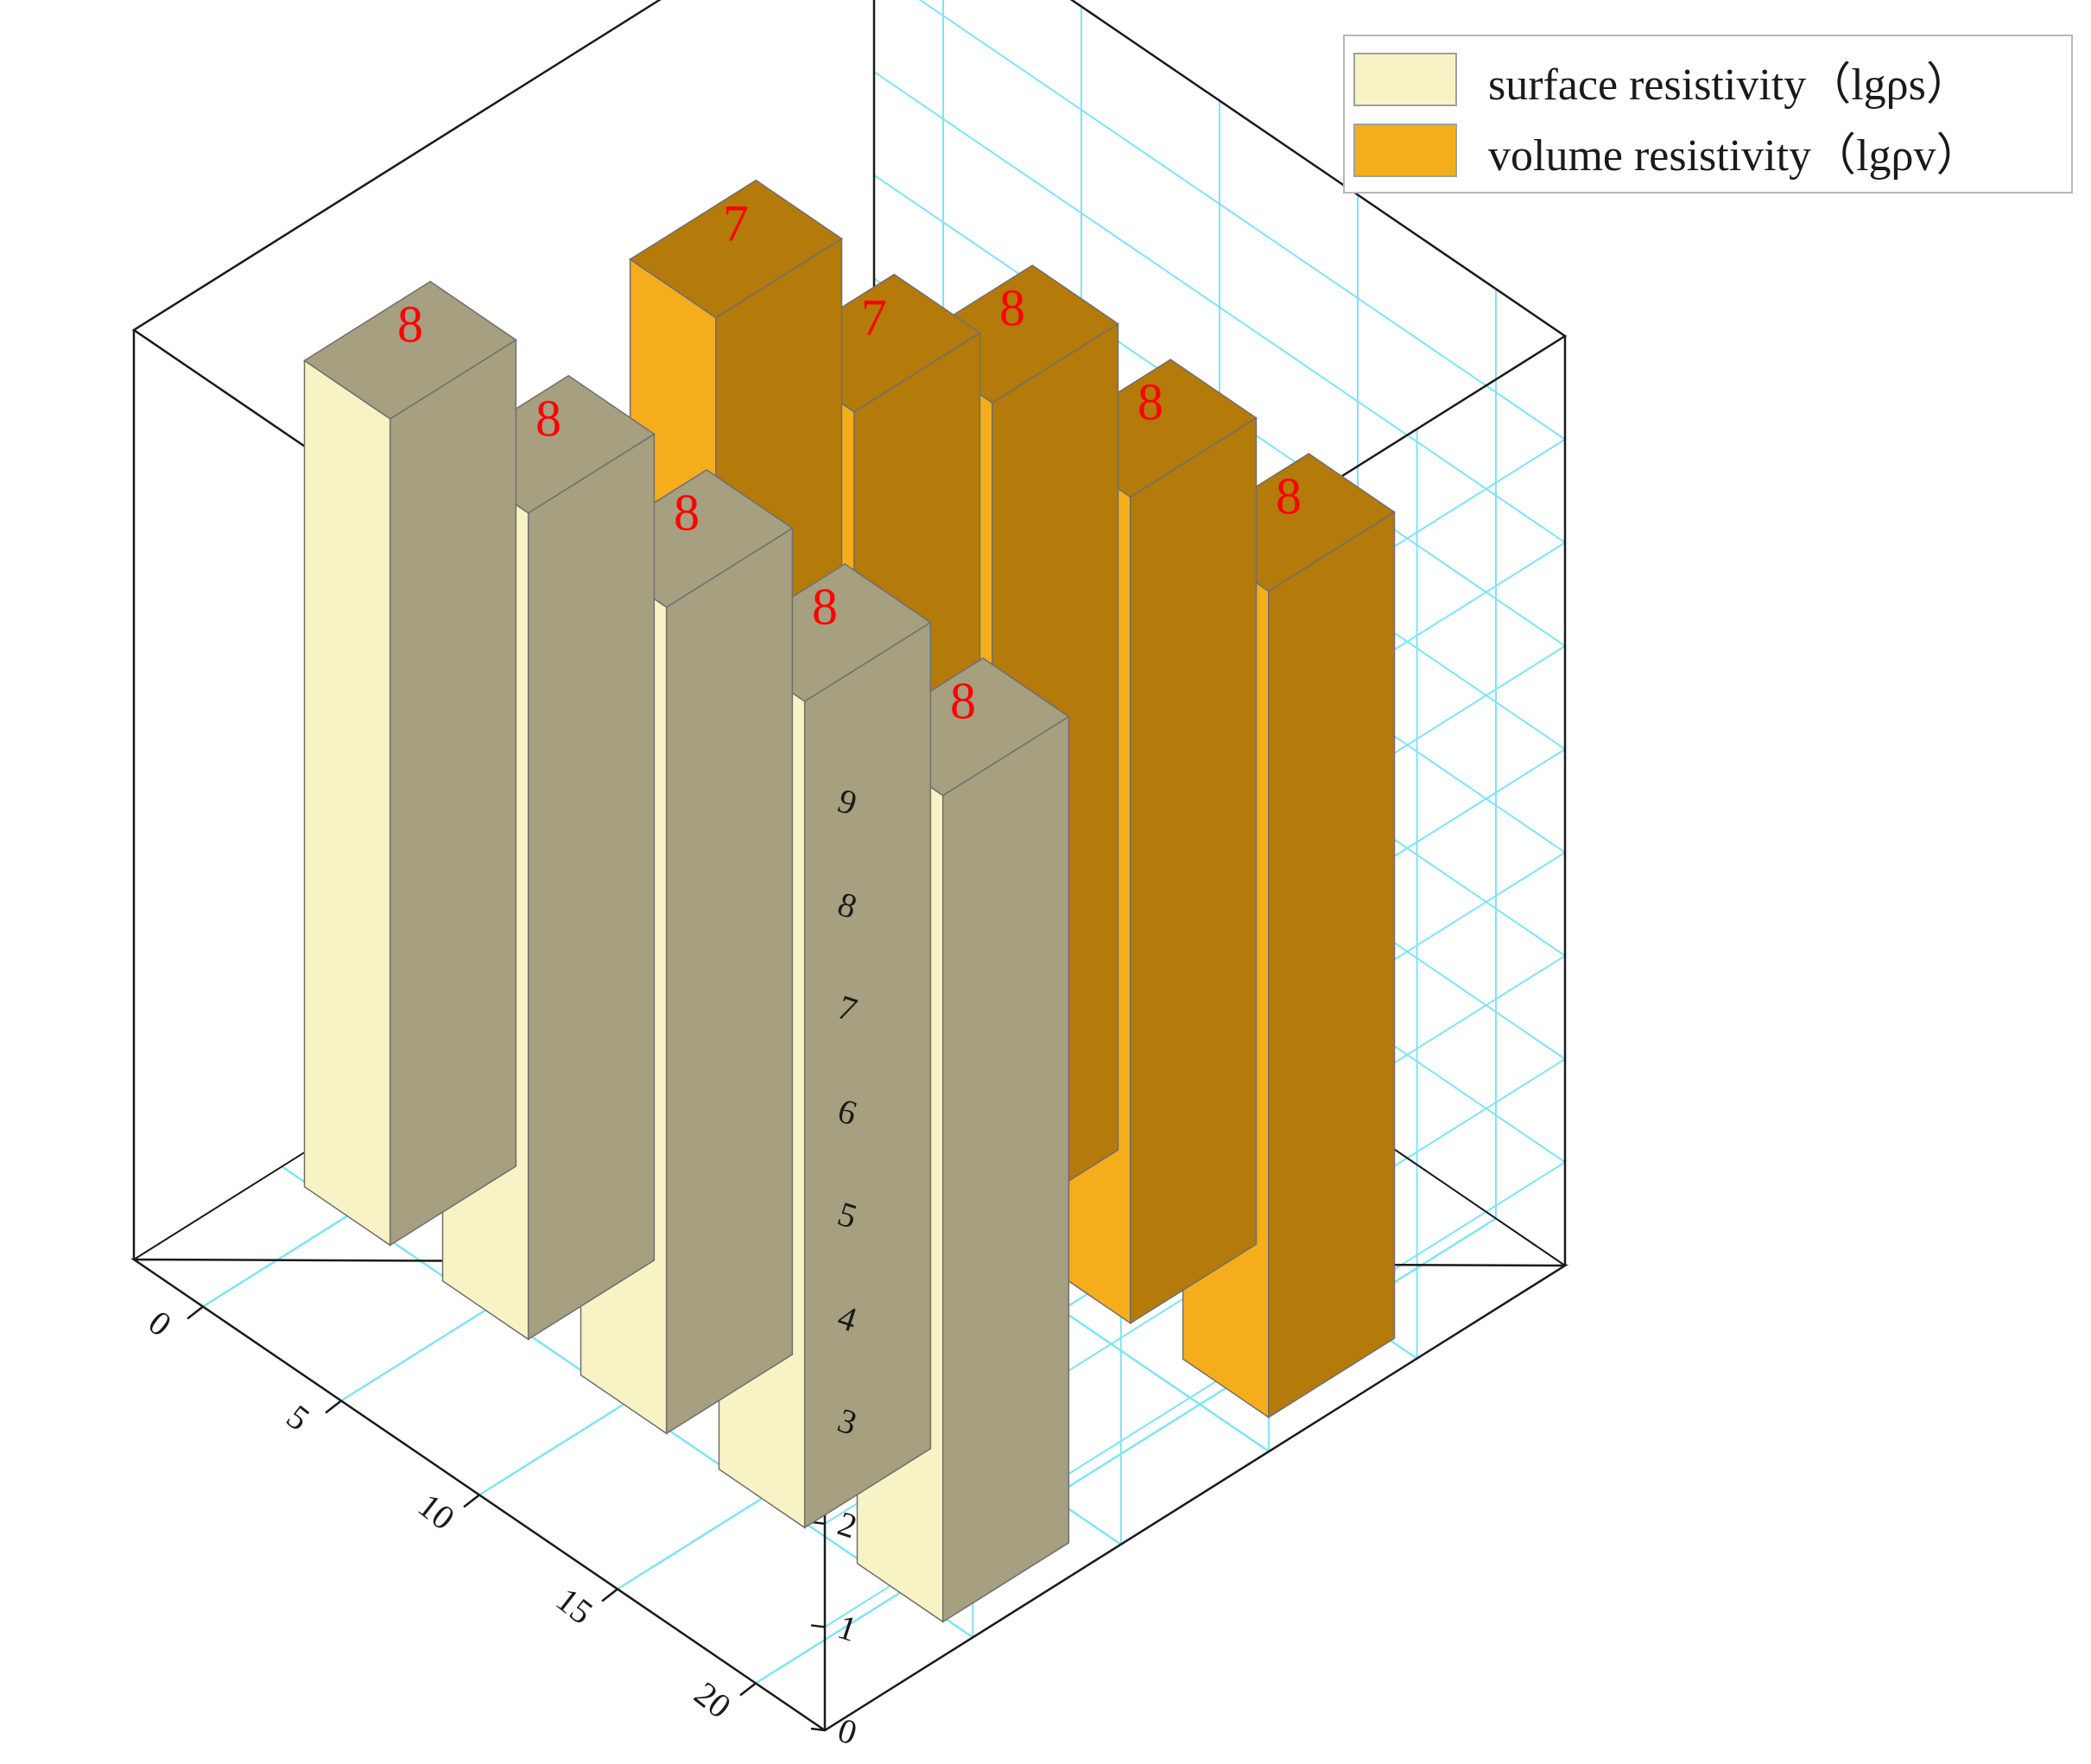 The image size is (2091, 1764). I want to click on x-tick-label: 10, so click(436, 1512).